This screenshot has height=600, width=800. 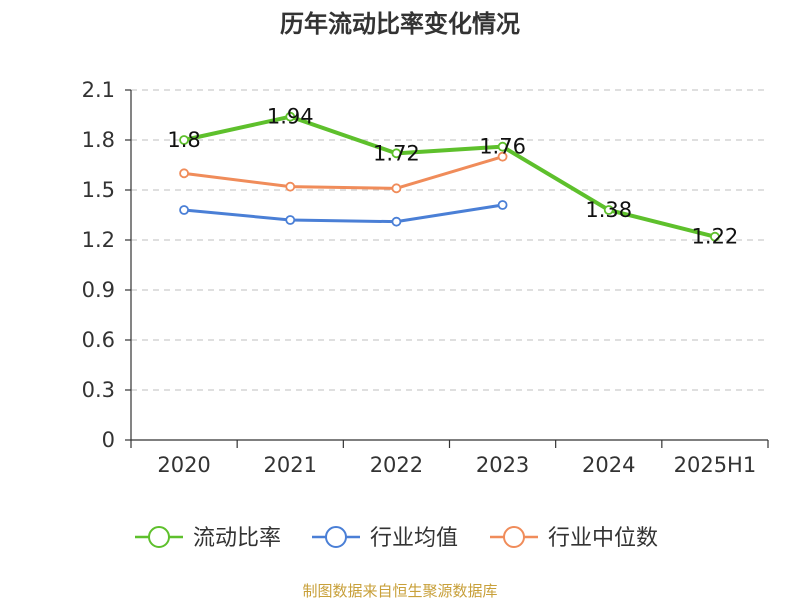 What do you see at coordinates (107, 265) in the screenshot?
I see `y-axis: 0 0.3 0.6 0.9 1.2 1.5 1.8 2.1` at bounding box center [107, 265].